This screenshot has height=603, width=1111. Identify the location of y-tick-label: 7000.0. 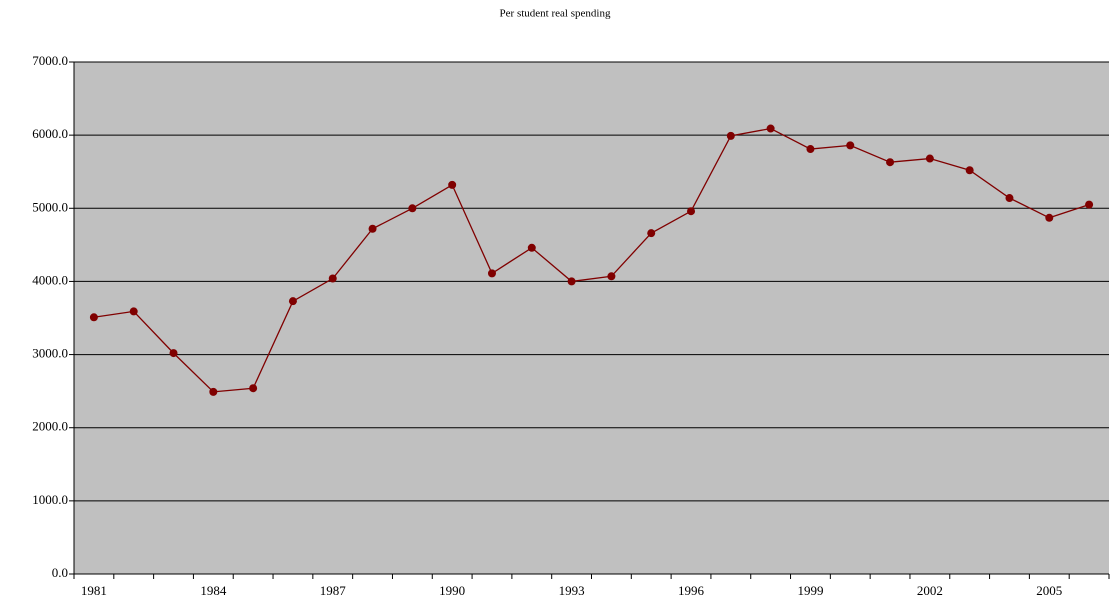
(50, 60).